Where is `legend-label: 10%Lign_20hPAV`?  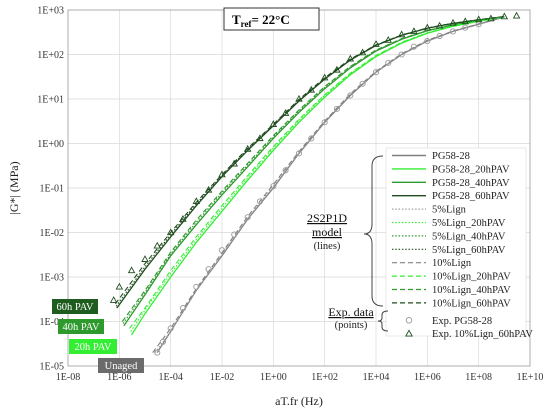 legend-label: 10%Lign_20hPAV is located at coordinates (471, 277).